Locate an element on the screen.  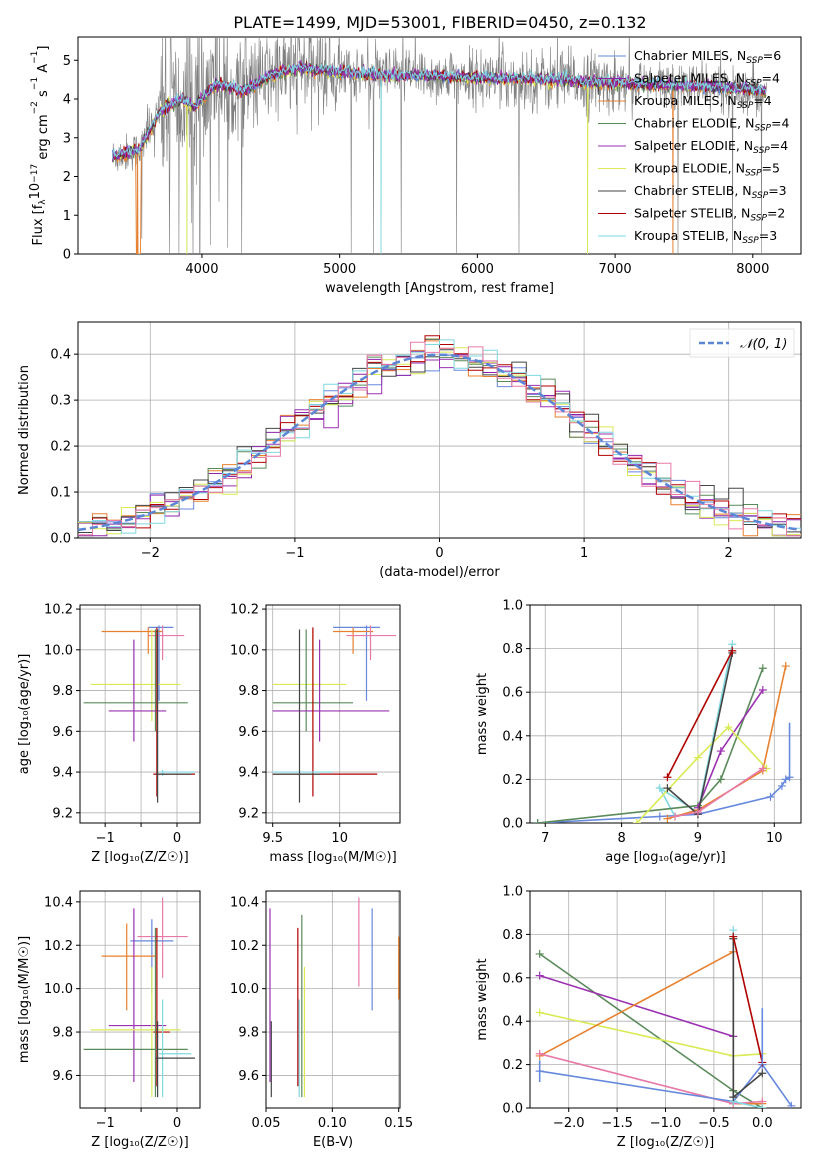
legend-label: Chabrier ELODIE, NSSP=4 is located at coordinates (711, 125).